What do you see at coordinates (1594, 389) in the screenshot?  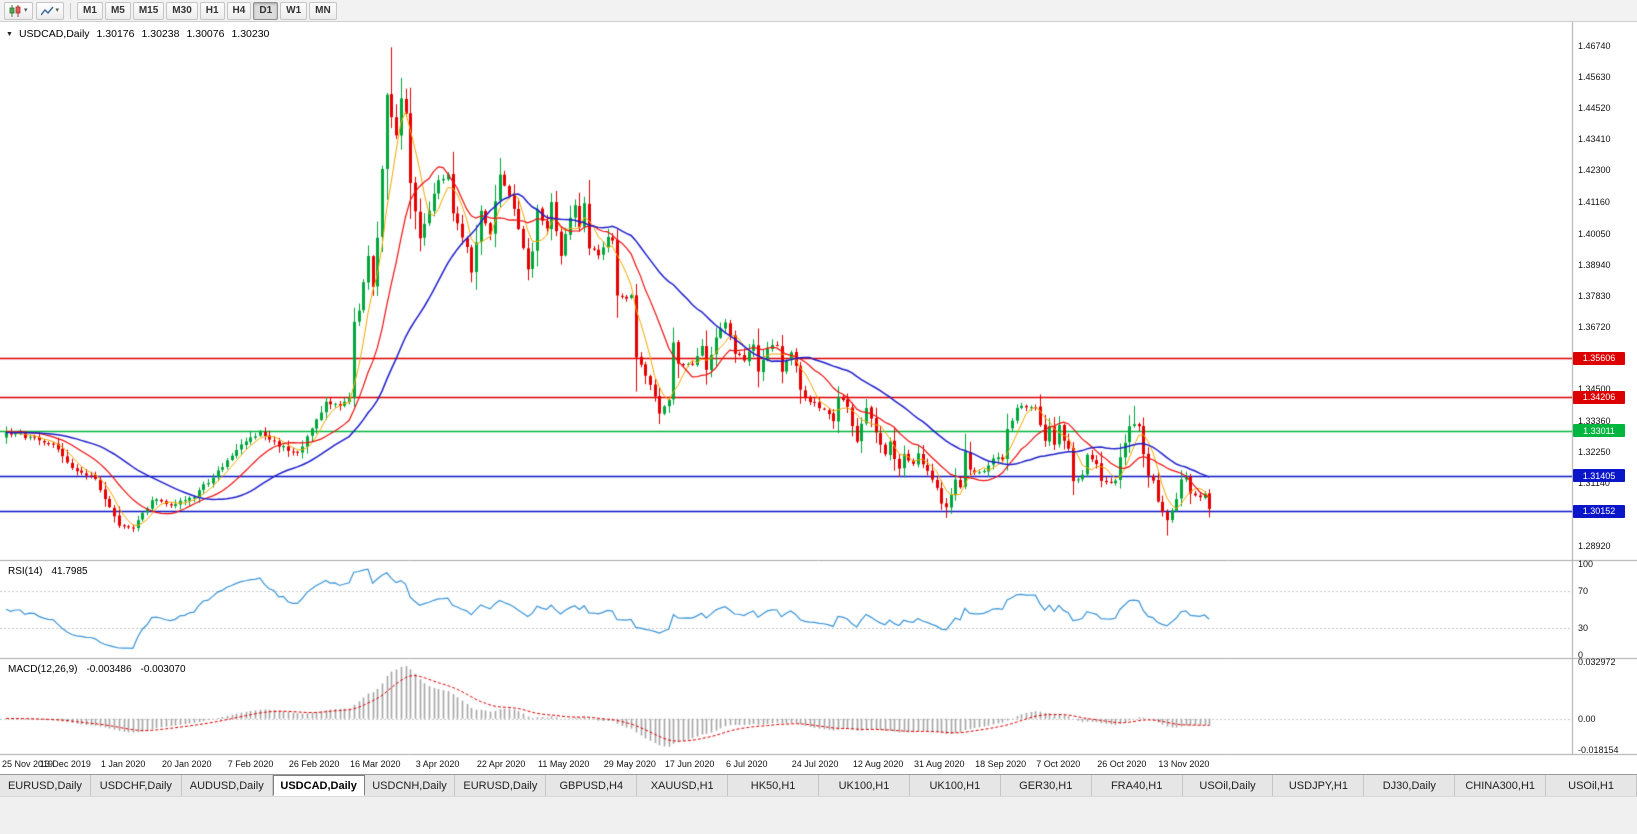 I see `price-axis-tick: 1.34500` at bounding box center [1594, 389].